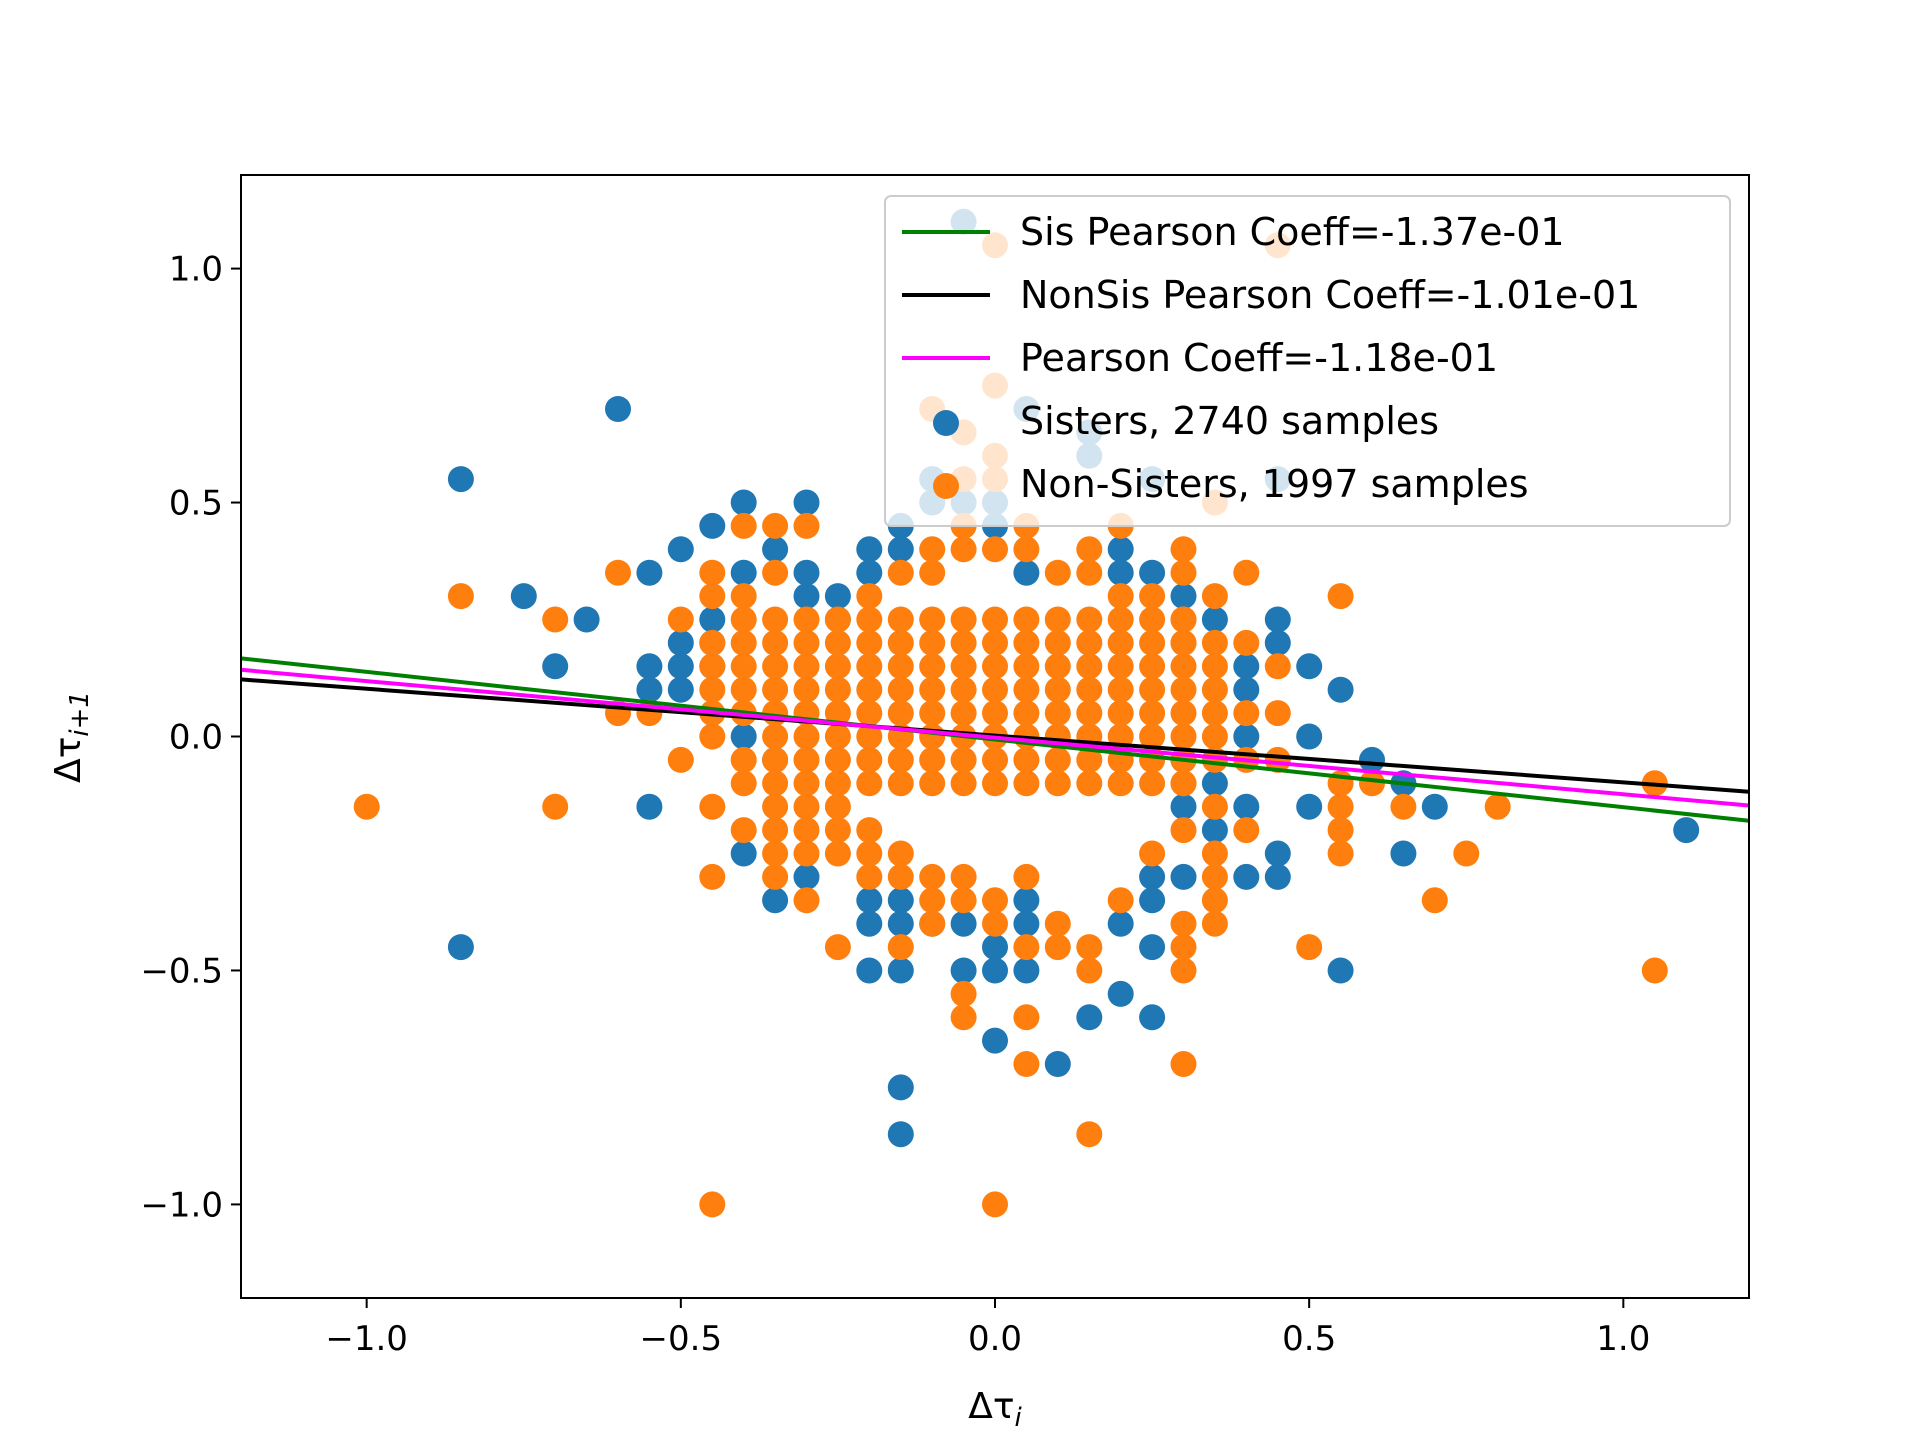 The width and height of the screenshot is (1920, 1440). Describe the element at coordinates (681, 1339) in the screenshot. I see `x-tick-label: −0.5` at that location.